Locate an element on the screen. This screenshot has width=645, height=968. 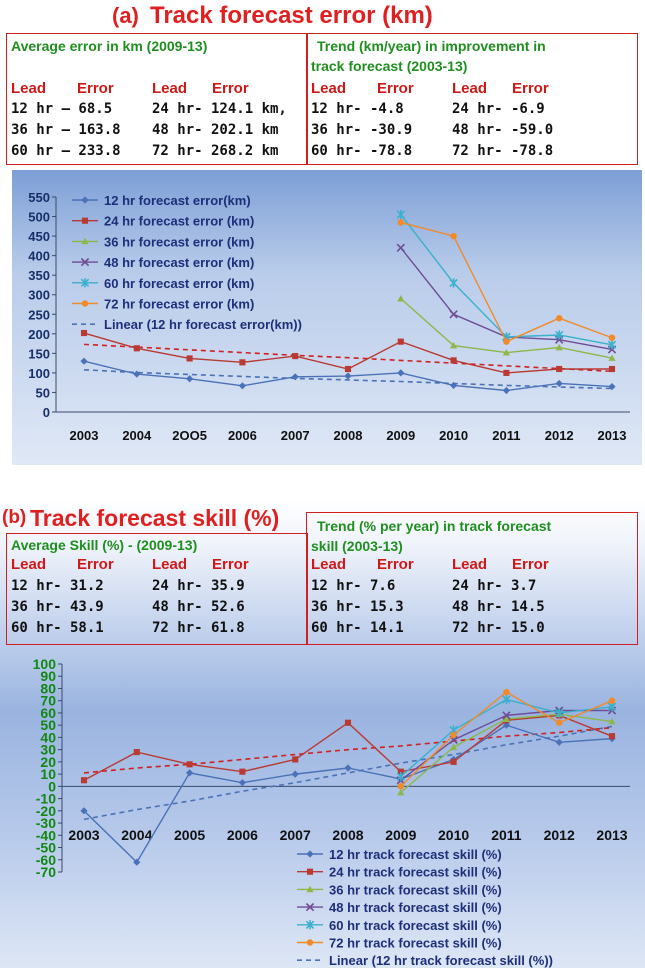
trend-skill-header-2: Error is located at coordinates (395, 564).